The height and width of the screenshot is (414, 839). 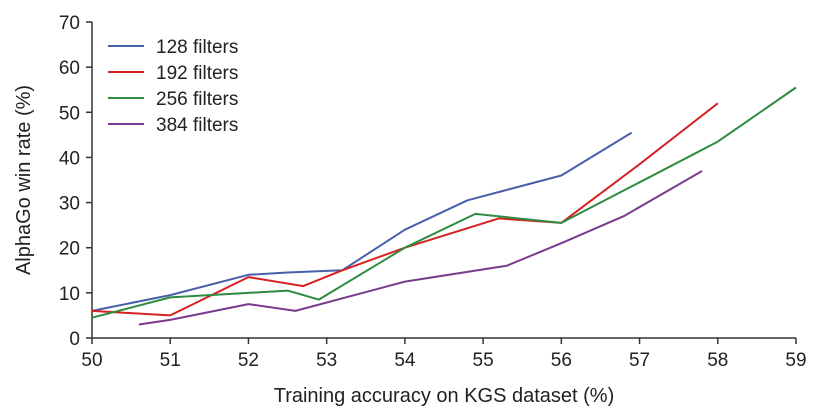 What do you see at coordinates (69, 204) in the screenshot?
I see `y-tick-label: 30` at bounding box center [69, 204].